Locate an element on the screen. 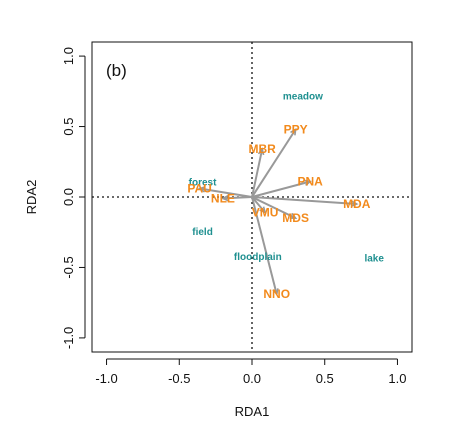  y-axis-title: RDA2 is located at coordinates (31, 197).